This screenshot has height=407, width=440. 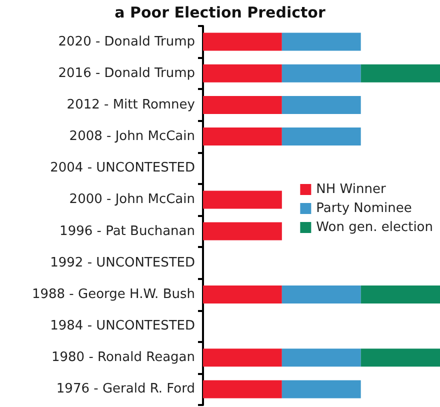 I want to click on y-tick-label: 1976 - Gerald R. Ford, so click(x=125, y=389).